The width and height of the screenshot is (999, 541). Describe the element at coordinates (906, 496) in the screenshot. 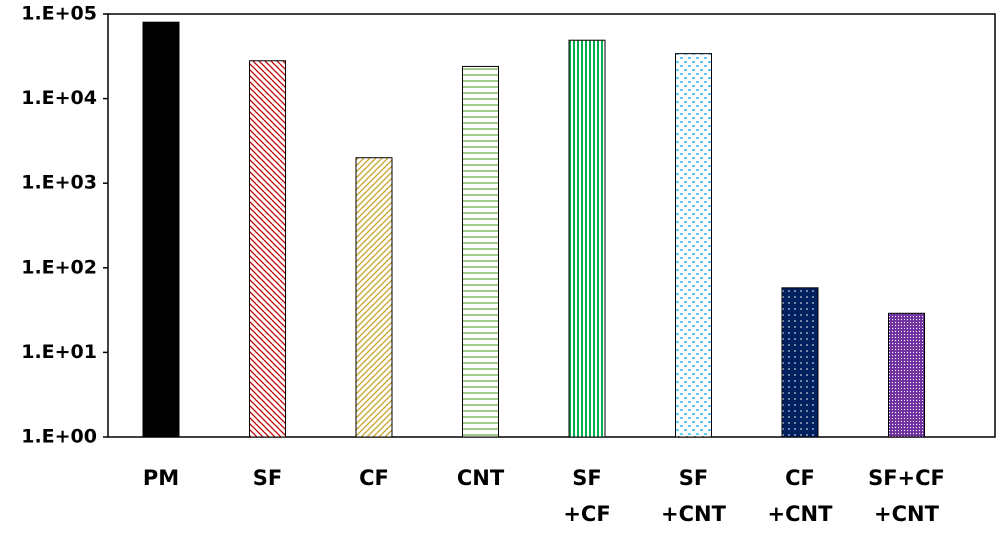

I see `x-tick-label: SF+CF +CNT` at that location.